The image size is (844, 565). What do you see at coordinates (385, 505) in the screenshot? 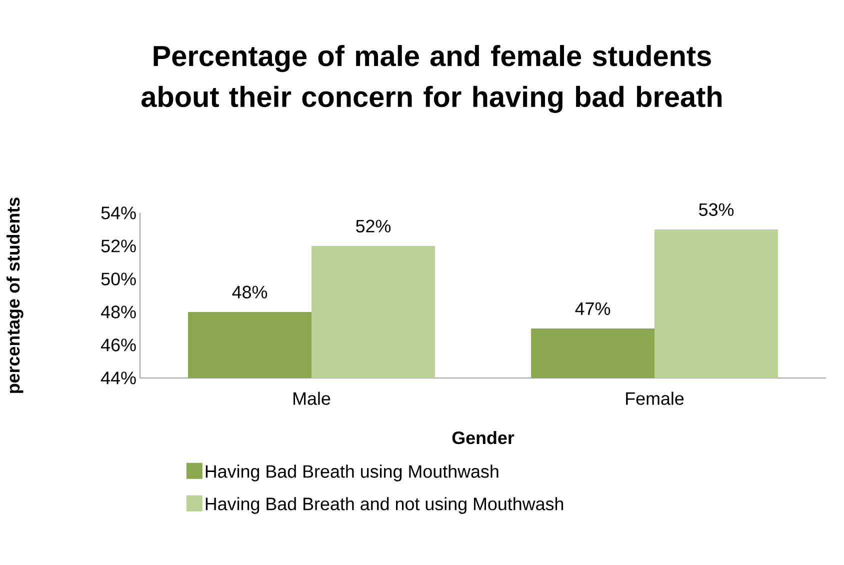
I see `legend-label: Having Bad Breath and not using Mouthwash` at bounding box center [385, 505].